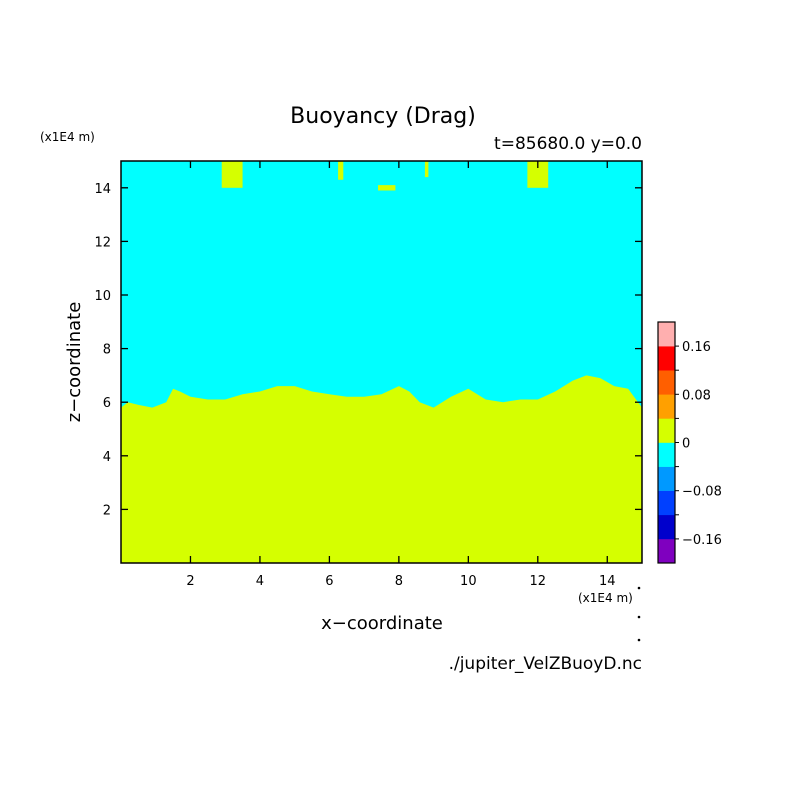  Describe the element at coordinates (329, 581) in the screenshot. I see `x-tick-label: 6` at that location.